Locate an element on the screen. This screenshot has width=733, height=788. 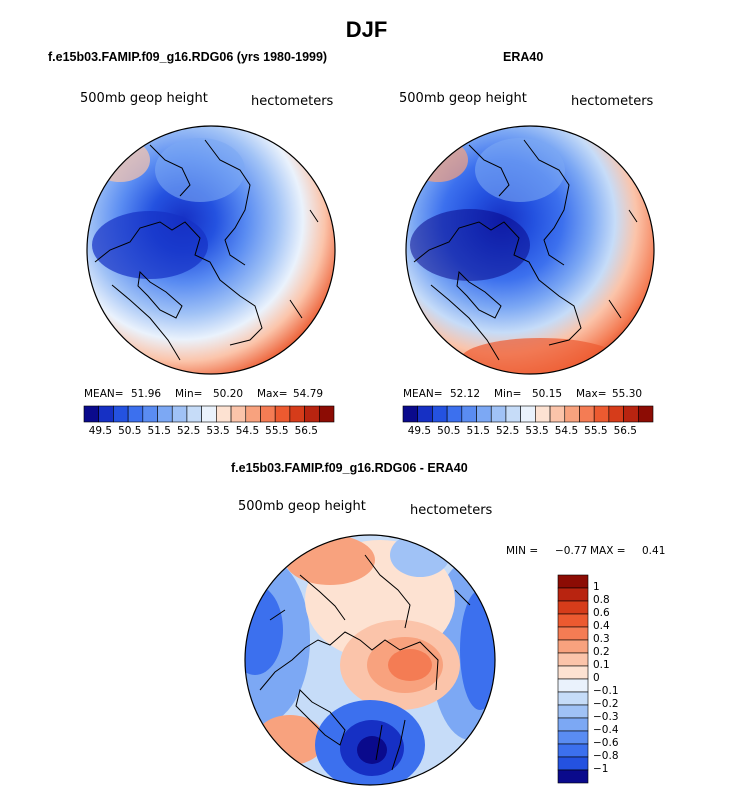
colorbar-tick-label: 0.8 is located at coordinates (601, 600).